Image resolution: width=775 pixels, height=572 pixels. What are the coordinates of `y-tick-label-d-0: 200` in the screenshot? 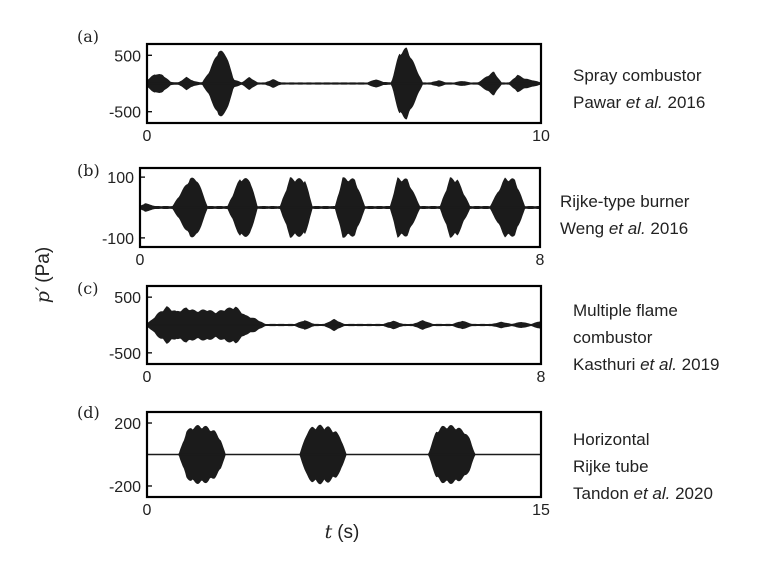 It's located at (127, 424).